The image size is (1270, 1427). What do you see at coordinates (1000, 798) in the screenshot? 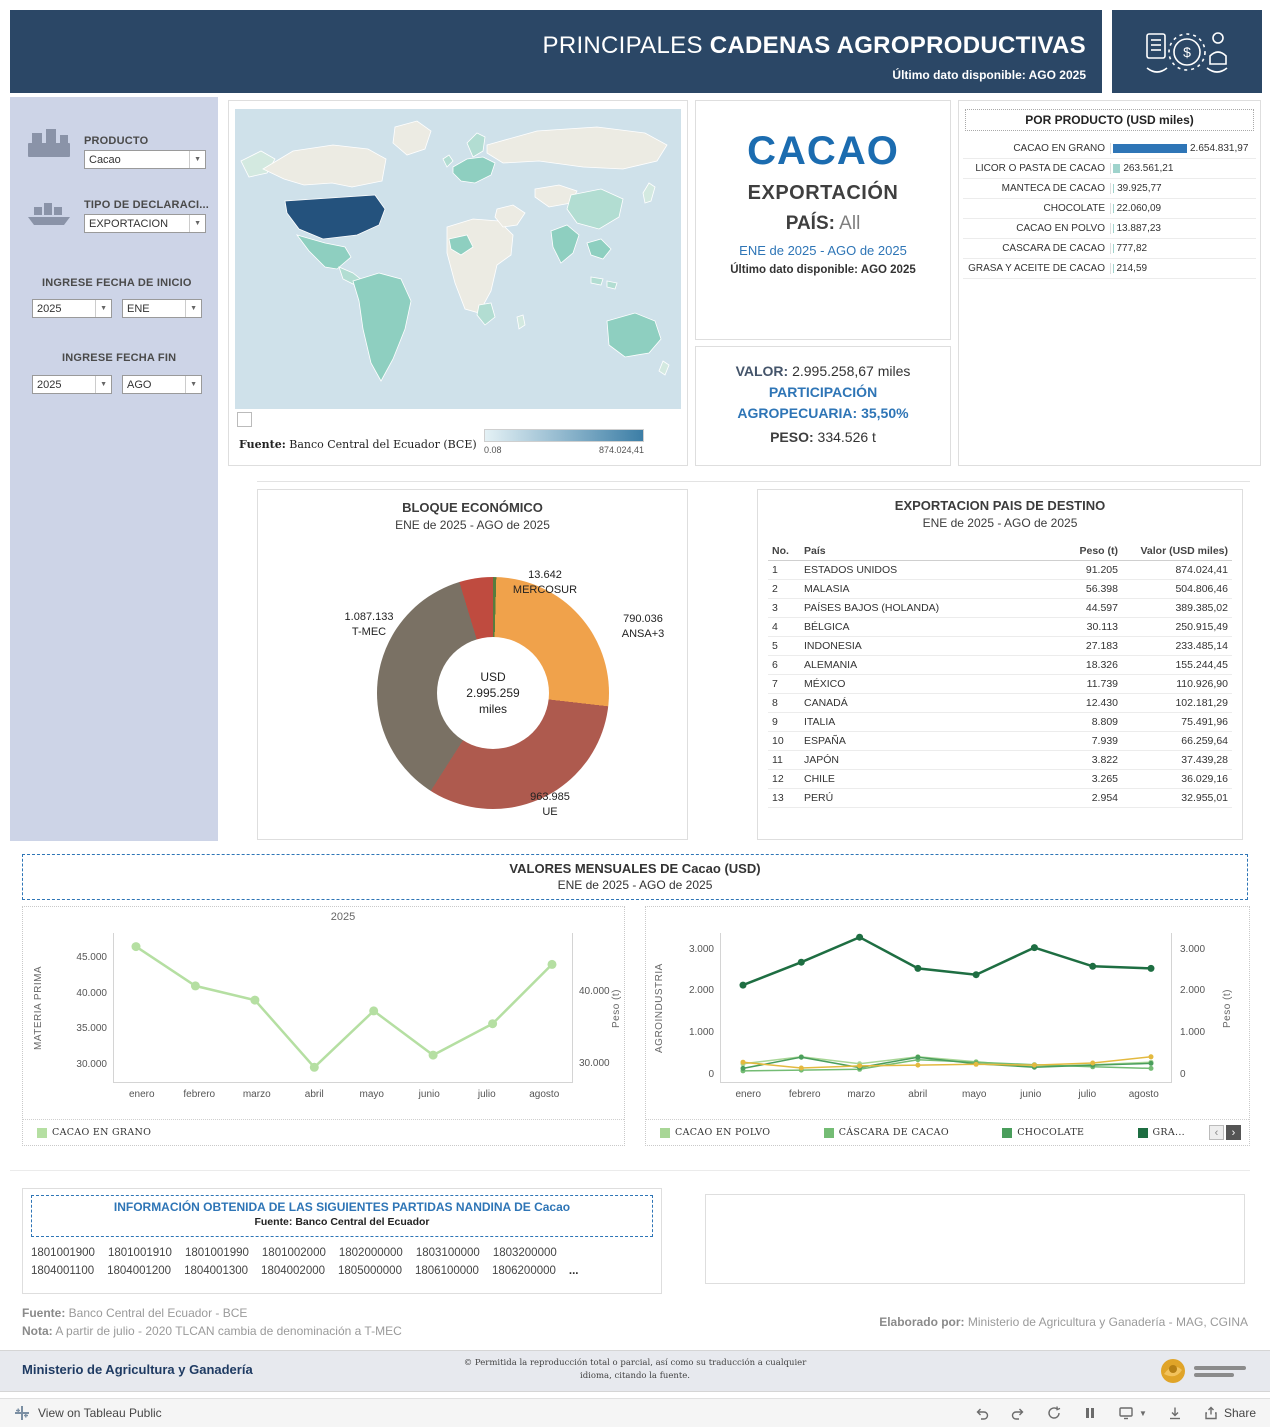
I see `destino-row: 13 PERÚ 2.954 32.955,01` at bounding box center [1000, 798].